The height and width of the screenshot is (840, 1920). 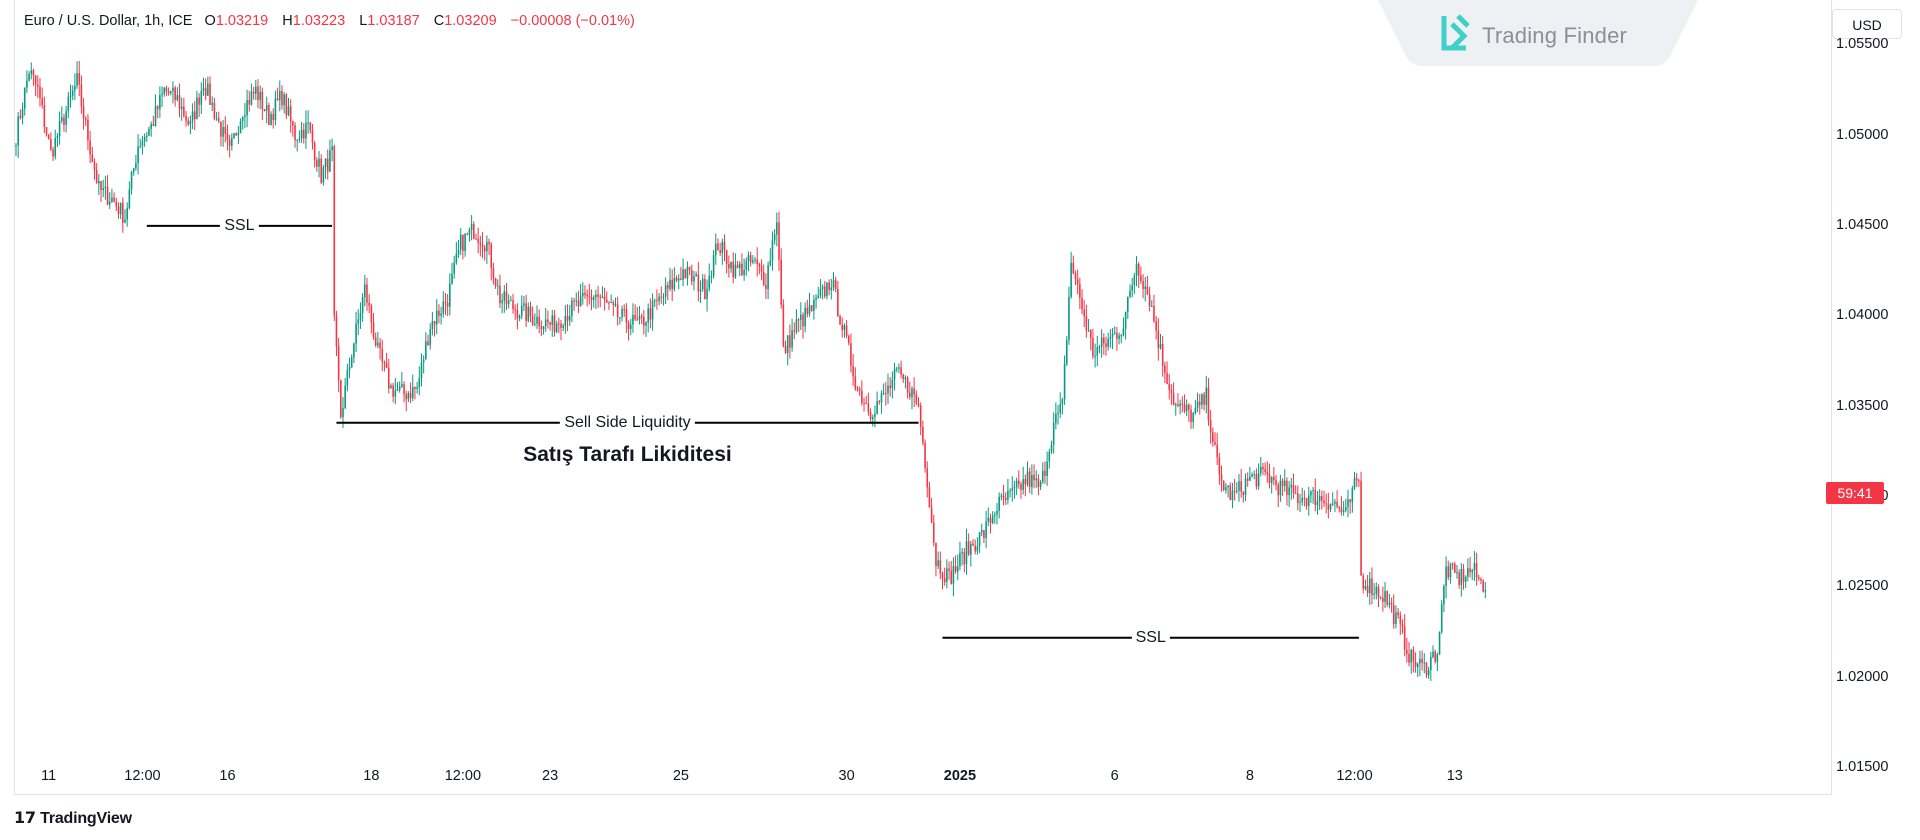 I want to click on price-tick-label: 1.03500, so click(x=1862, y=405).